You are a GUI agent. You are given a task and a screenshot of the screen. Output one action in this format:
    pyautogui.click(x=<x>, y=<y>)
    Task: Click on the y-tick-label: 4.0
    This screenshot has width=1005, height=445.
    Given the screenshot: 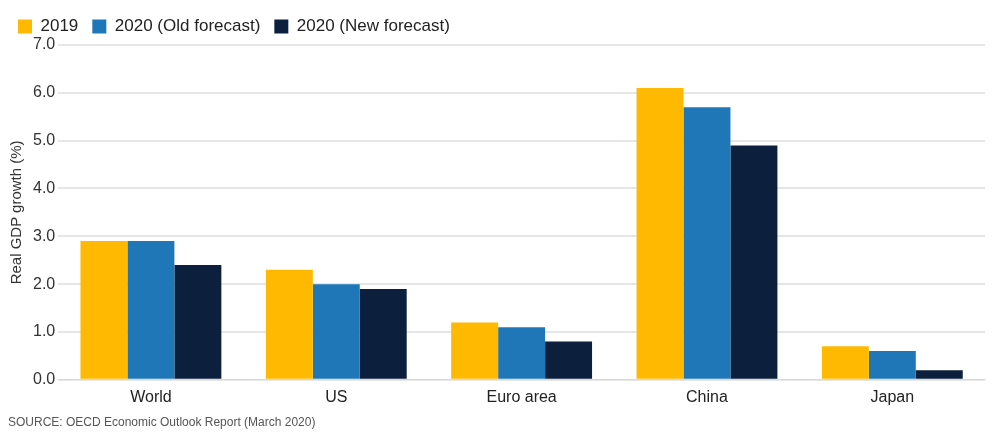 What is the action you would take?
    pyautogui.click(x=44, y=187)
    